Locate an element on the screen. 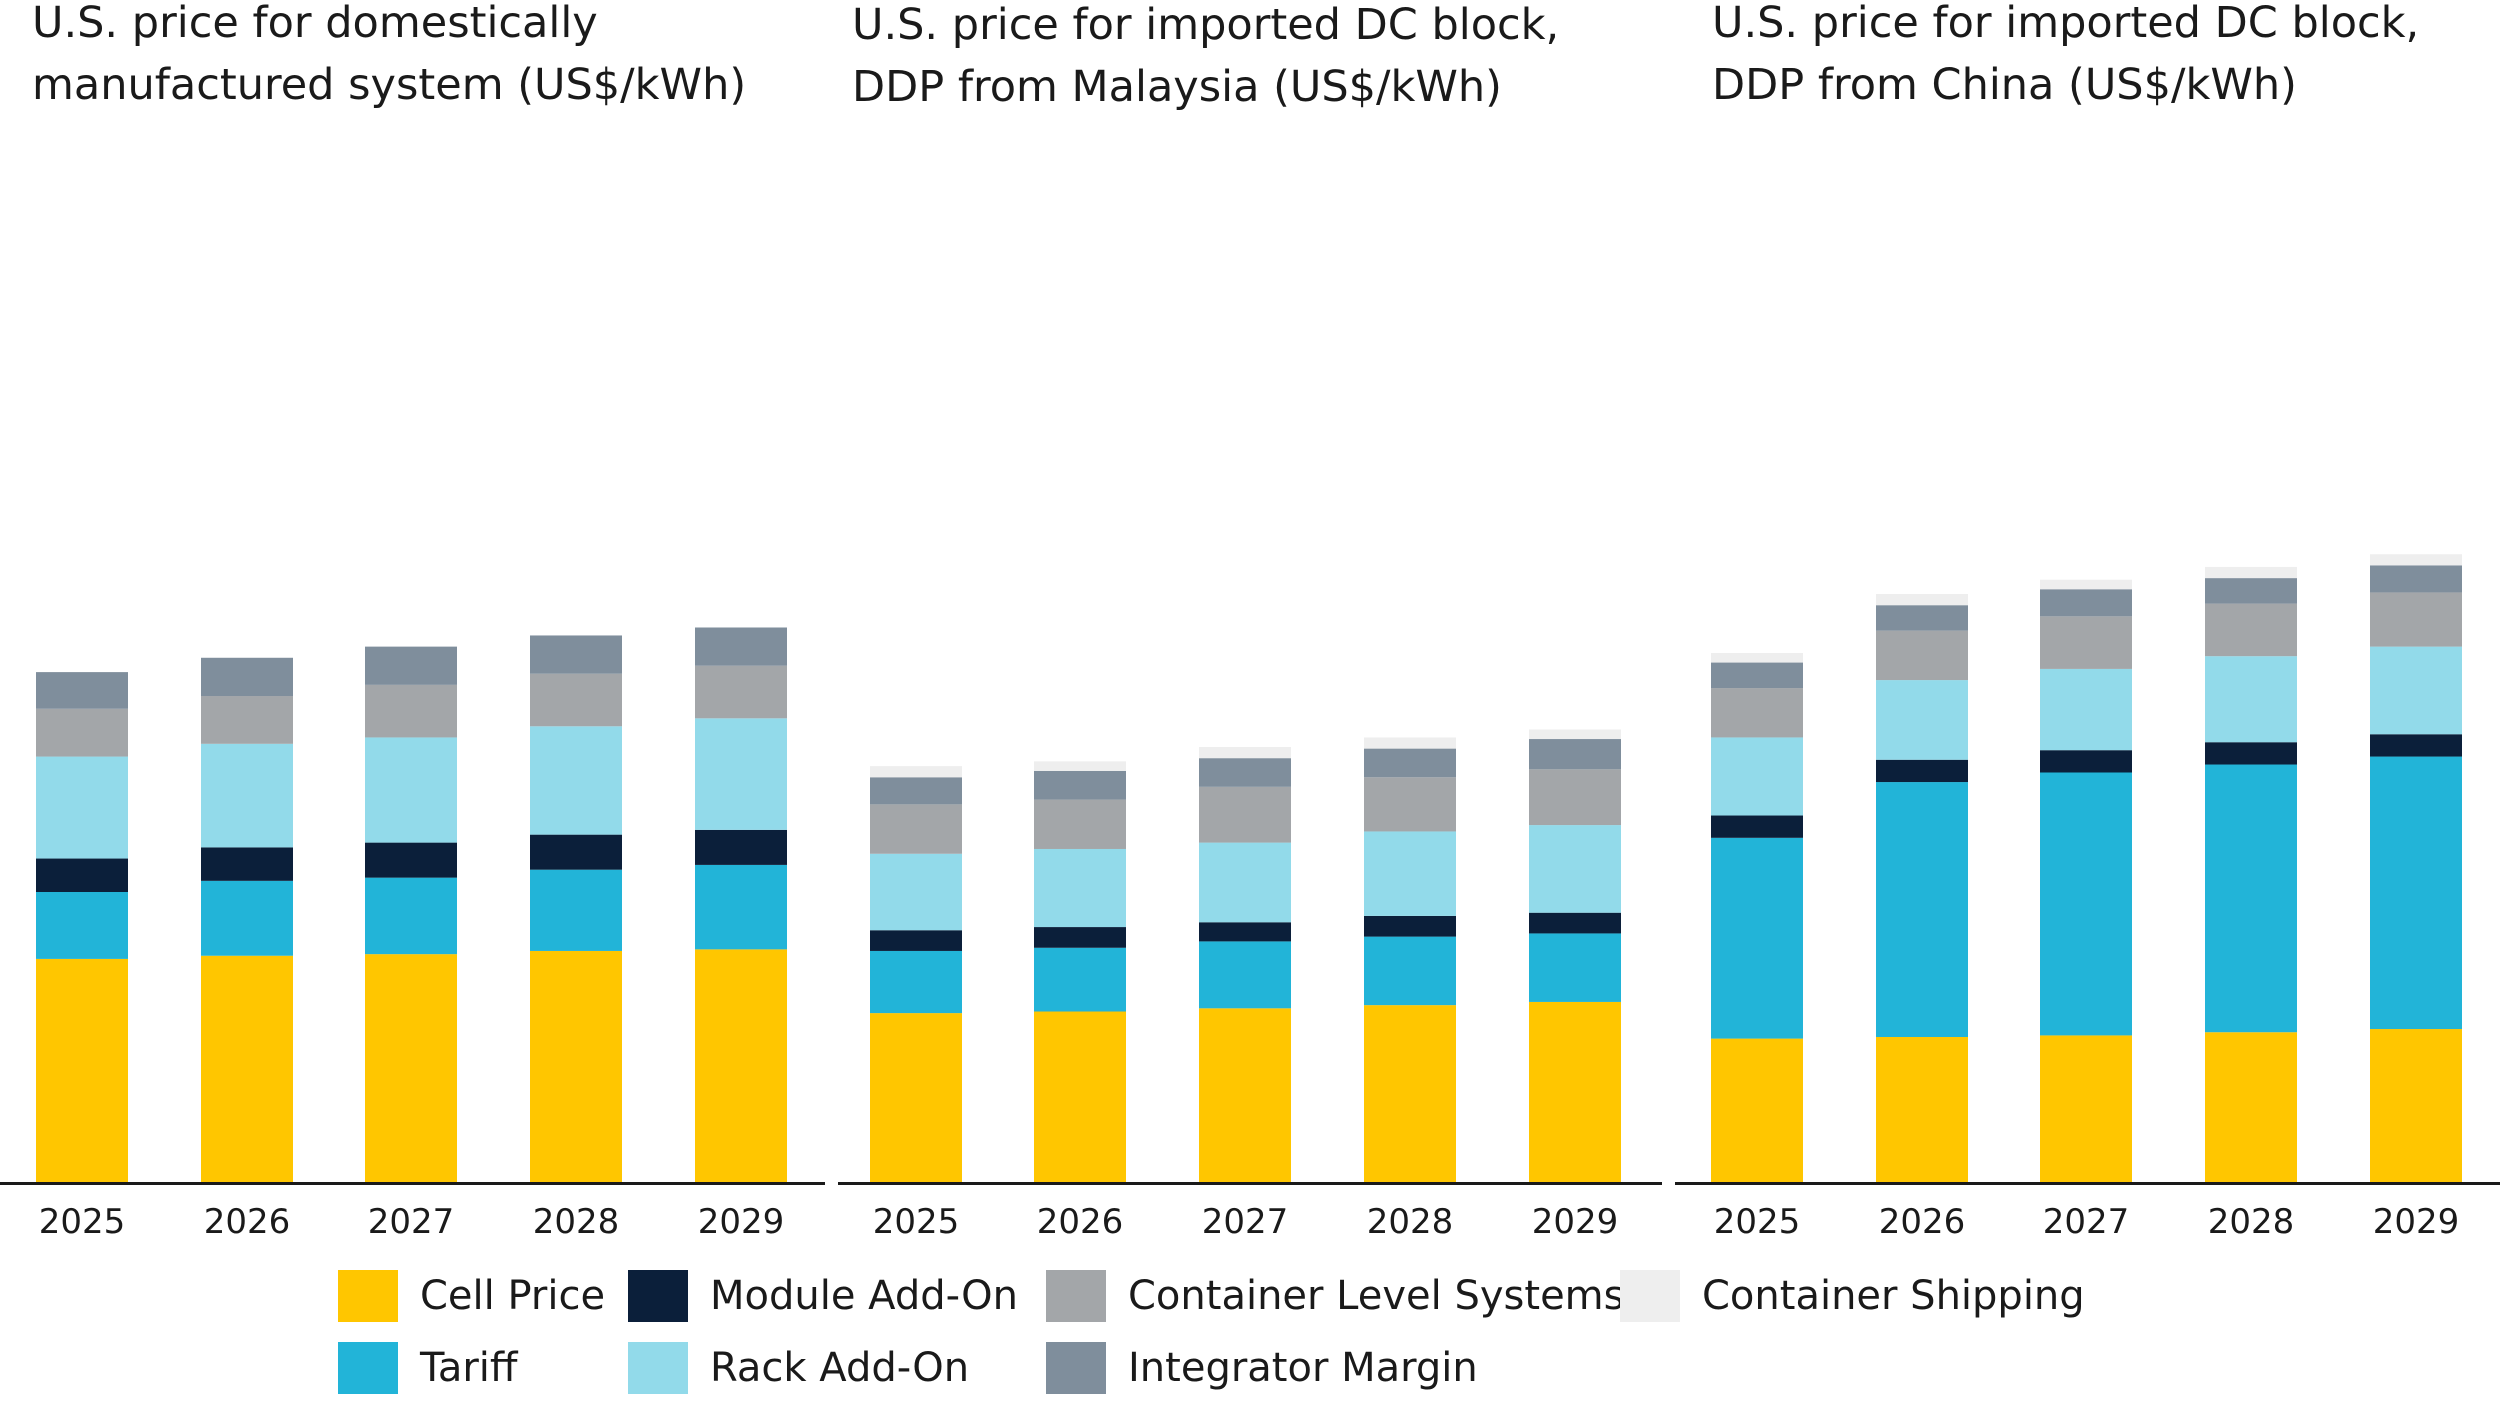 This screenshot has width=2500, height=1401. bar-segment-p1-2029-cell-price is located at coordinates (1575, 1091).